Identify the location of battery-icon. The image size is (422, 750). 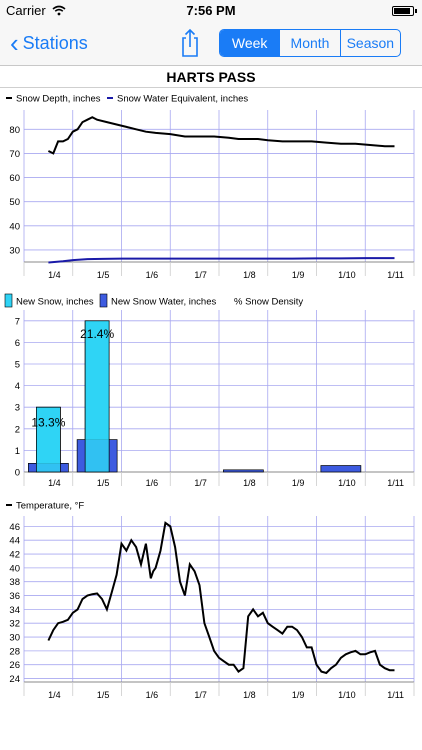
(404, 11).